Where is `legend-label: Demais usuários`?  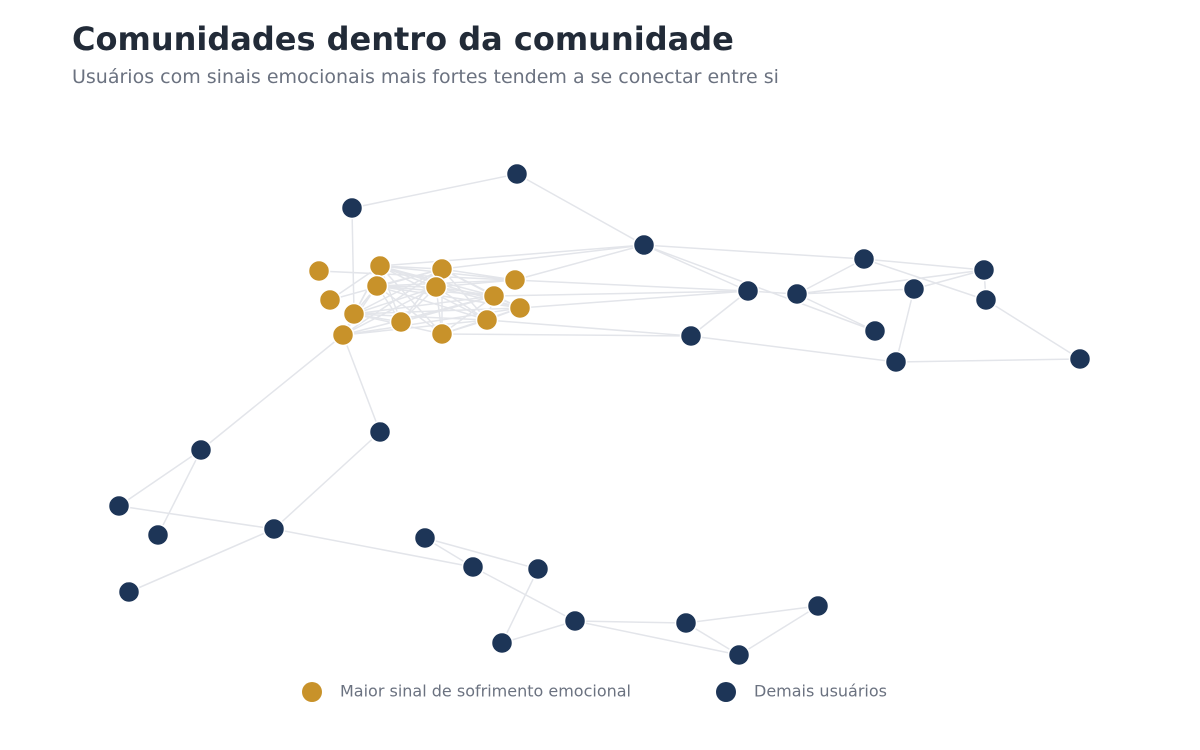
legend-label: Demais usuários is located at coordinates (820, 691).